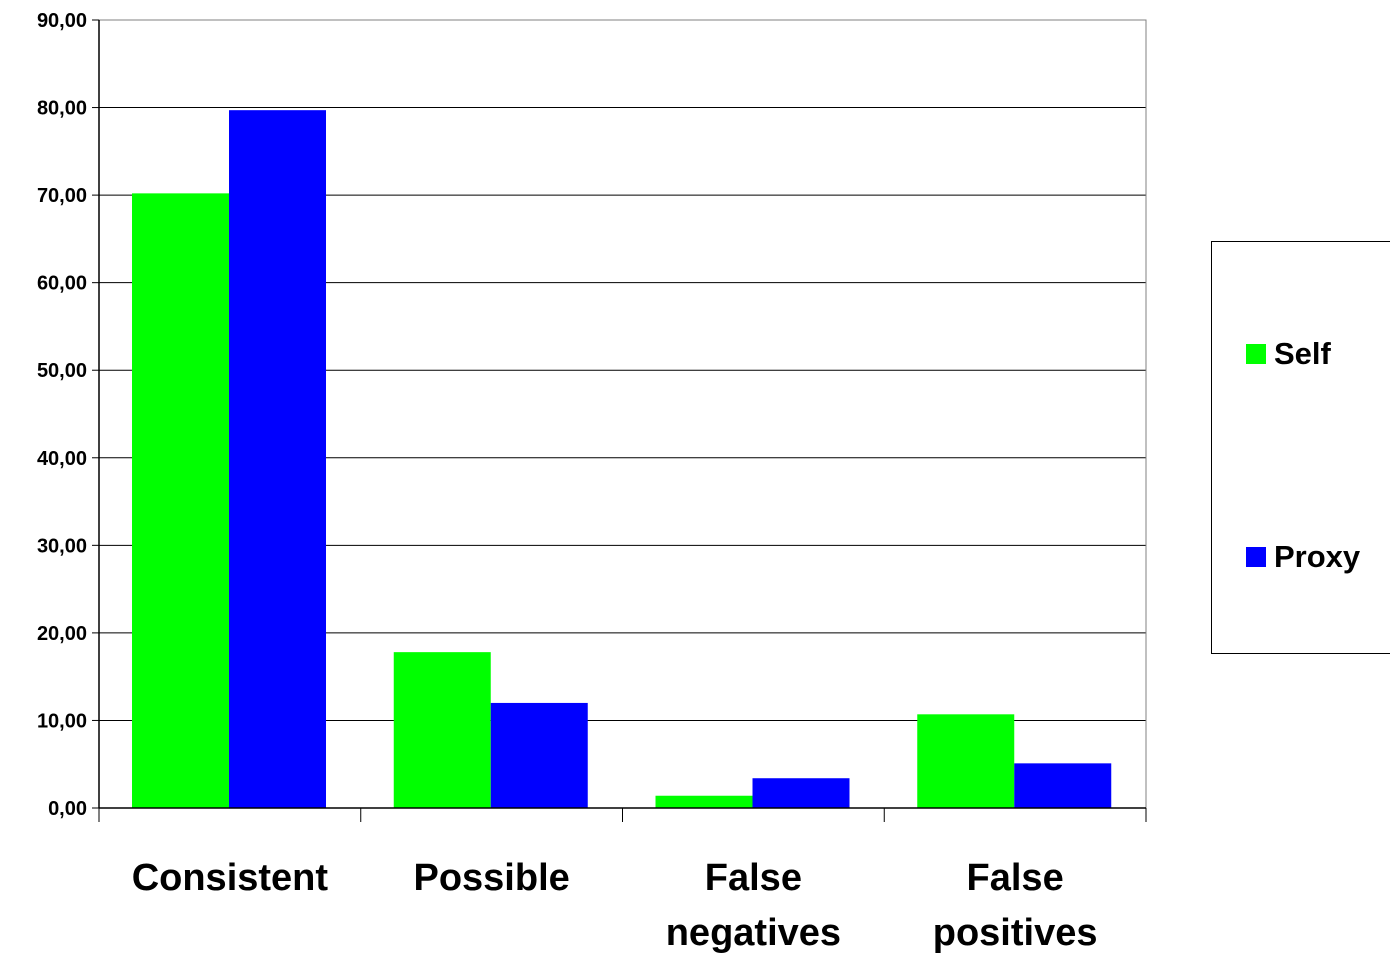 This screenshot has height=955, width=1390. I want to click on x-category-label: False positives, so click(1015, 905).